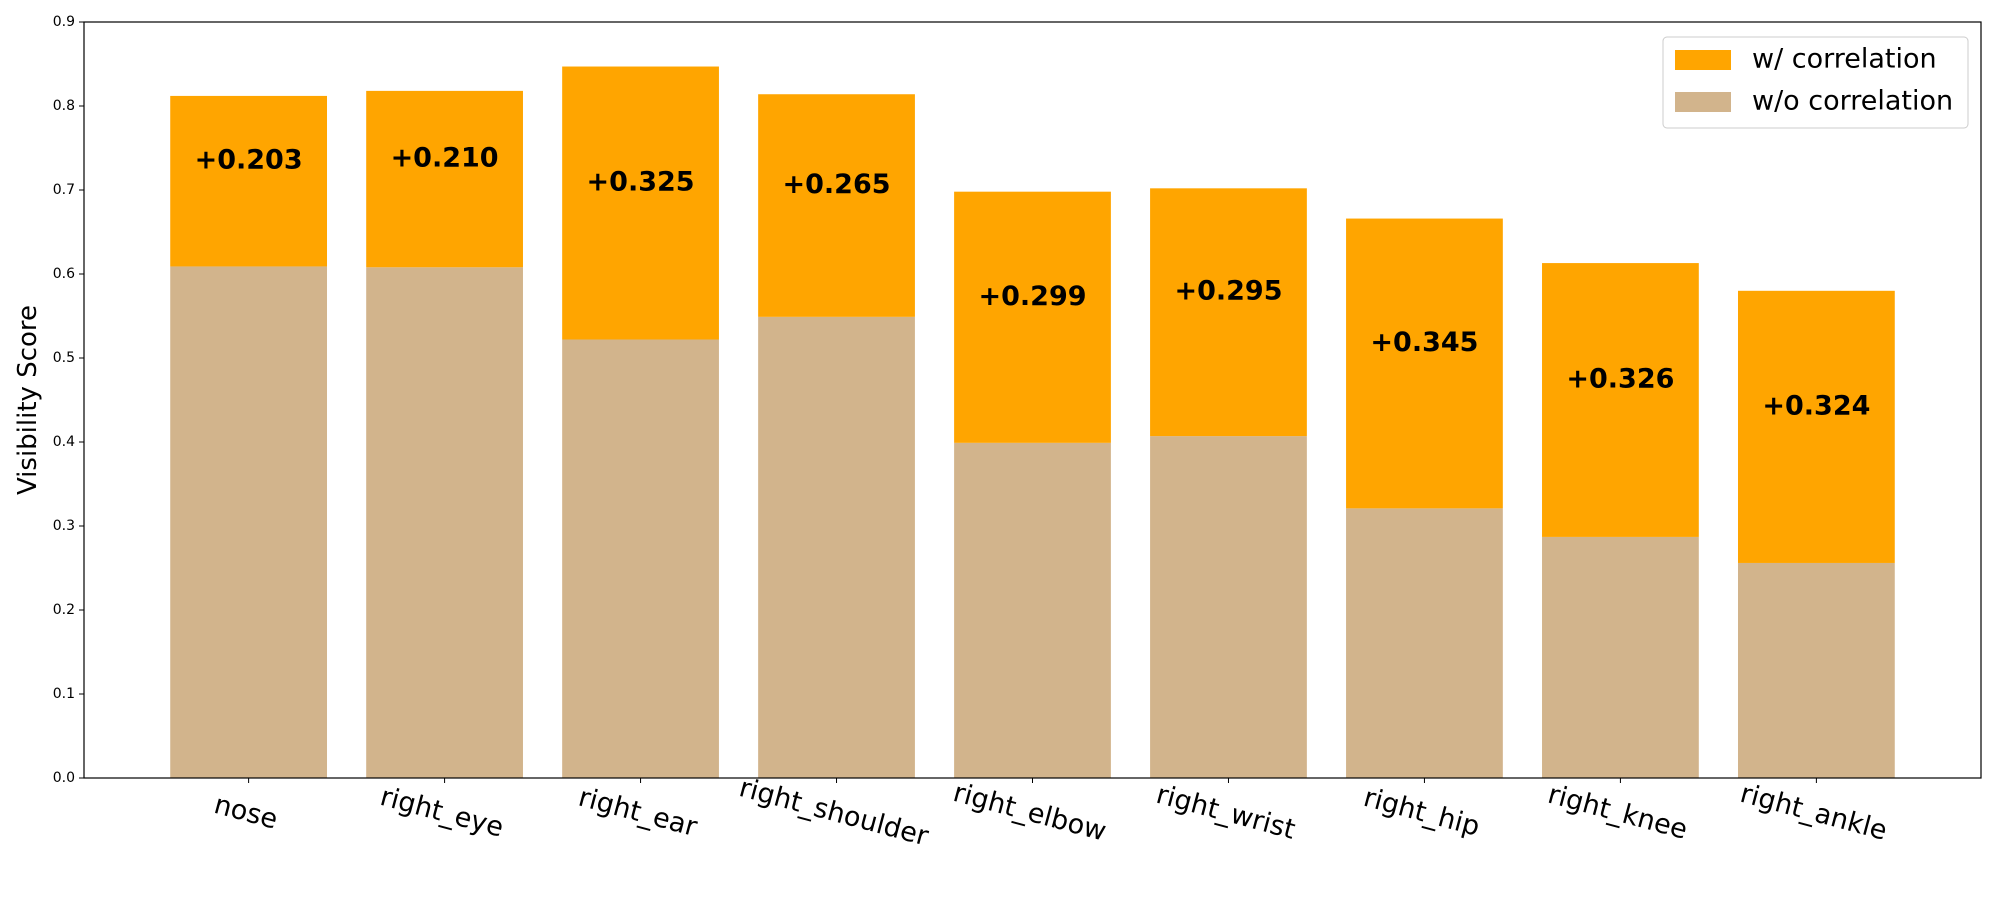 This screenshot has width=2000, height=900. Describe the element at coordinates (837, 184) in the screenshot. I see `value-label: +0.265` at that location.